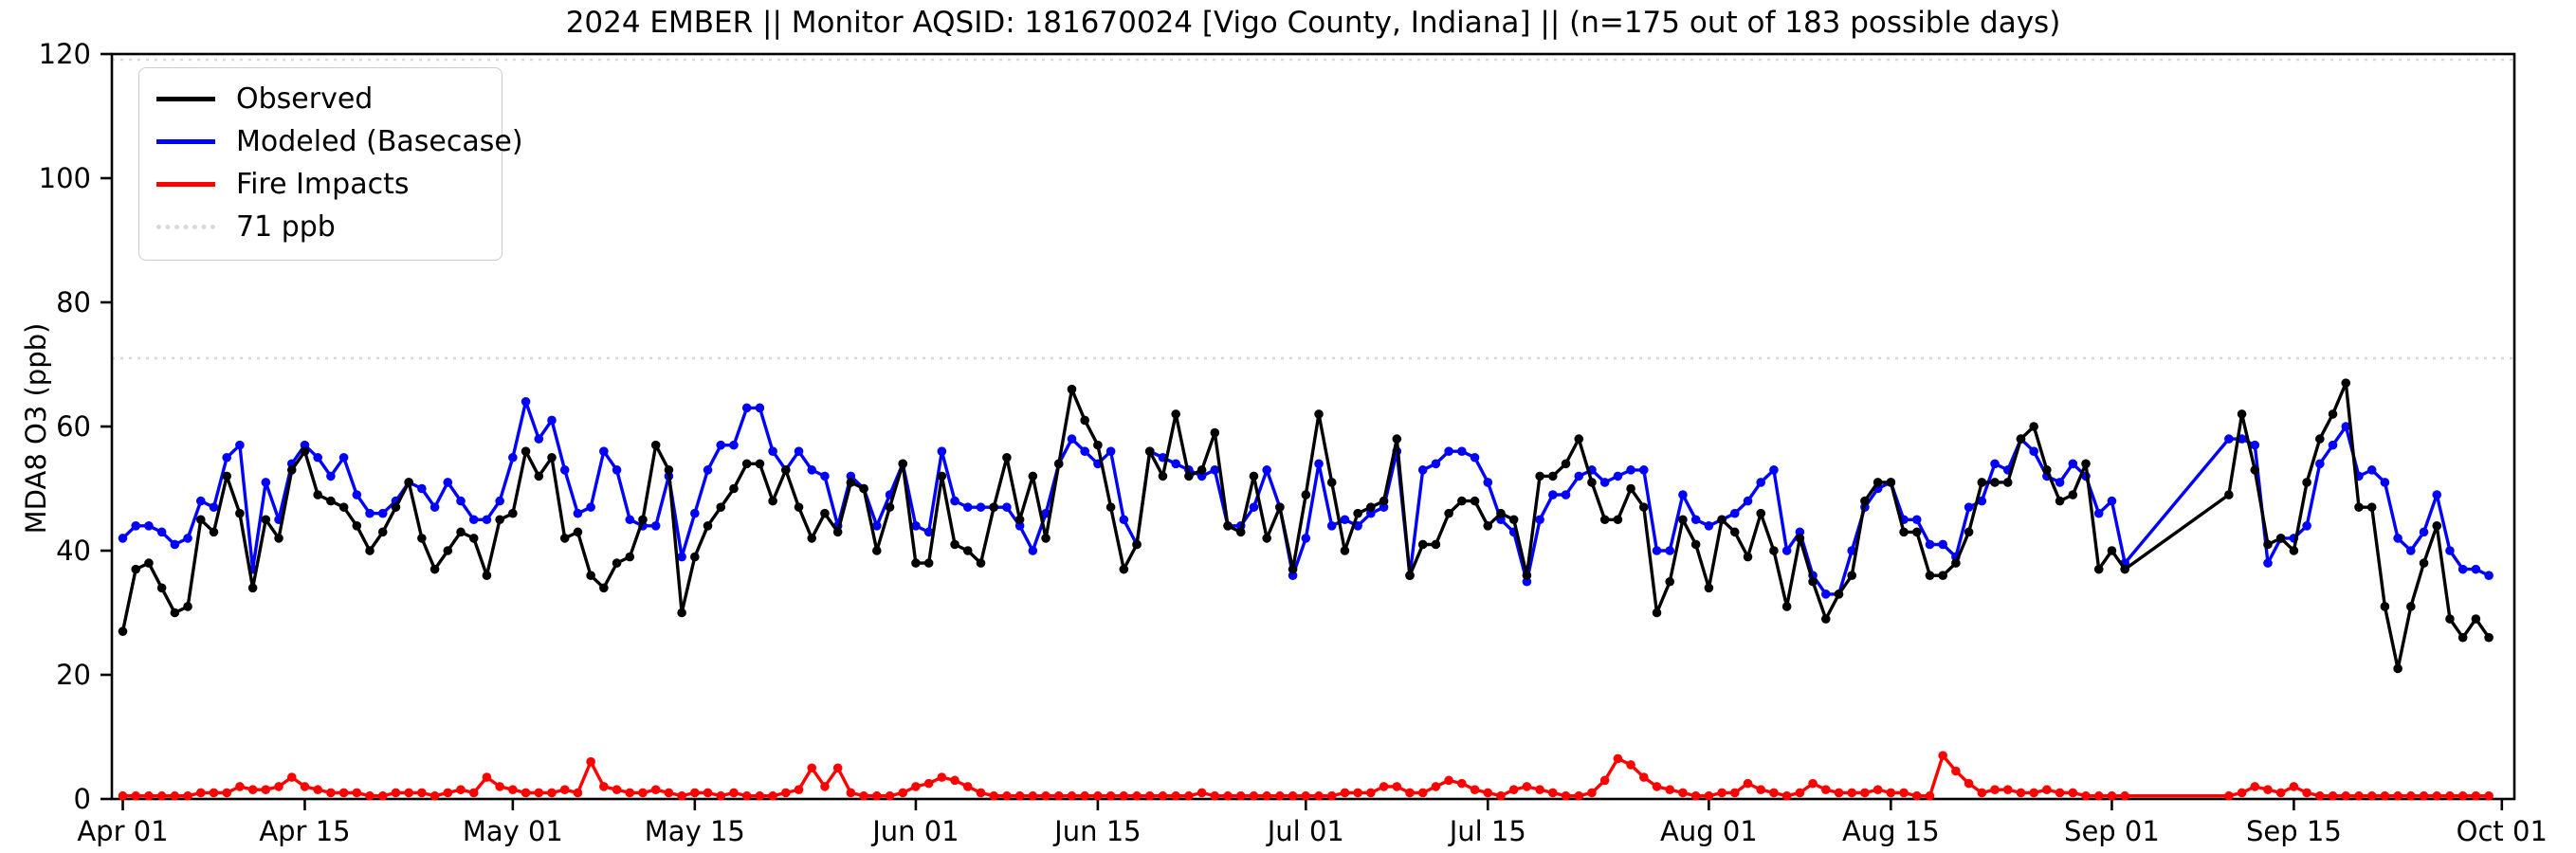 The width and height of the screenshot is (2576, 853). What do you see at coordinates (82, 799) in the screenshot?
I see `y-tick-label: 0` at bounding box center [82, 799].